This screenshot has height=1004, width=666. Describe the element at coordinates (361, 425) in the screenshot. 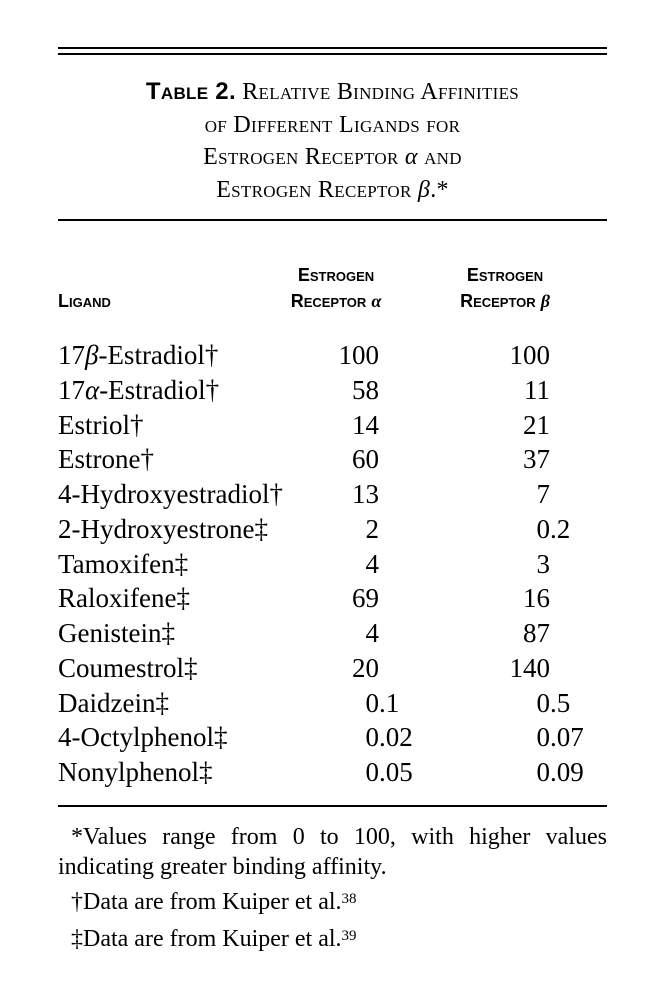

I see `er-alpha-value: 14` at that location.